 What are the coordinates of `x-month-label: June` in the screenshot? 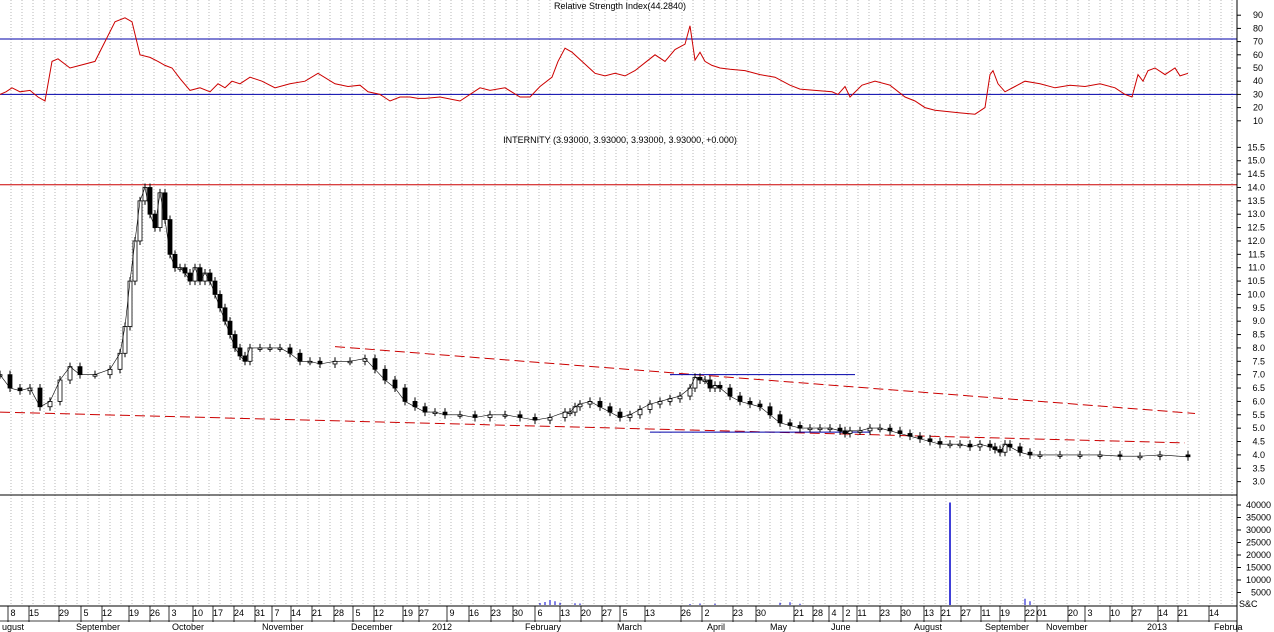 It's located at (841, 627).